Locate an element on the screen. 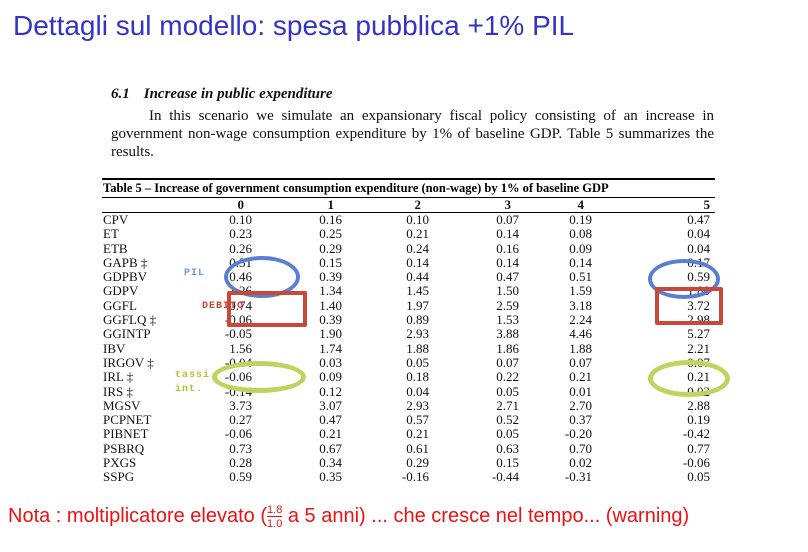 This screenshot has height=552, width=808. cell-value: 0.44 is located at coordinates (417, 277).